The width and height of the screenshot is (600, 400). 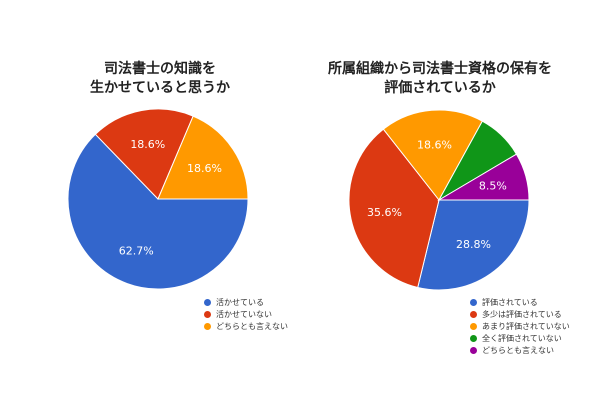 I want to click on pie-left-slice-1-label: 62.7%, so click(x=136, y=250).